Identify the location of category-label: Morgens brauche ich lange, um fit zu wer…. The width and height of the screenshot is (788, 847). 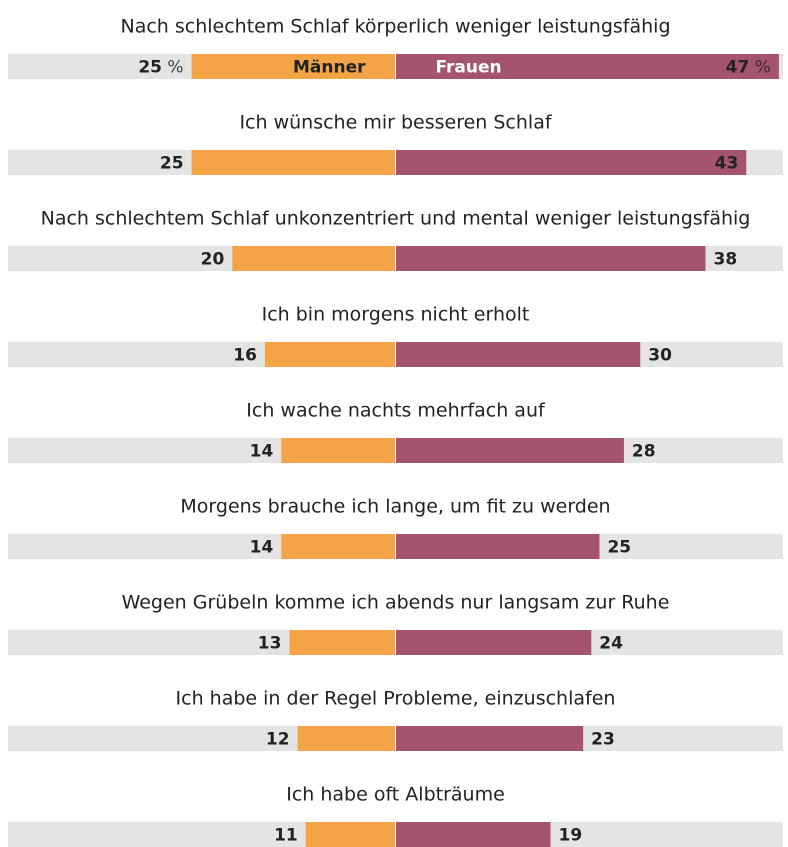
(395, 507).